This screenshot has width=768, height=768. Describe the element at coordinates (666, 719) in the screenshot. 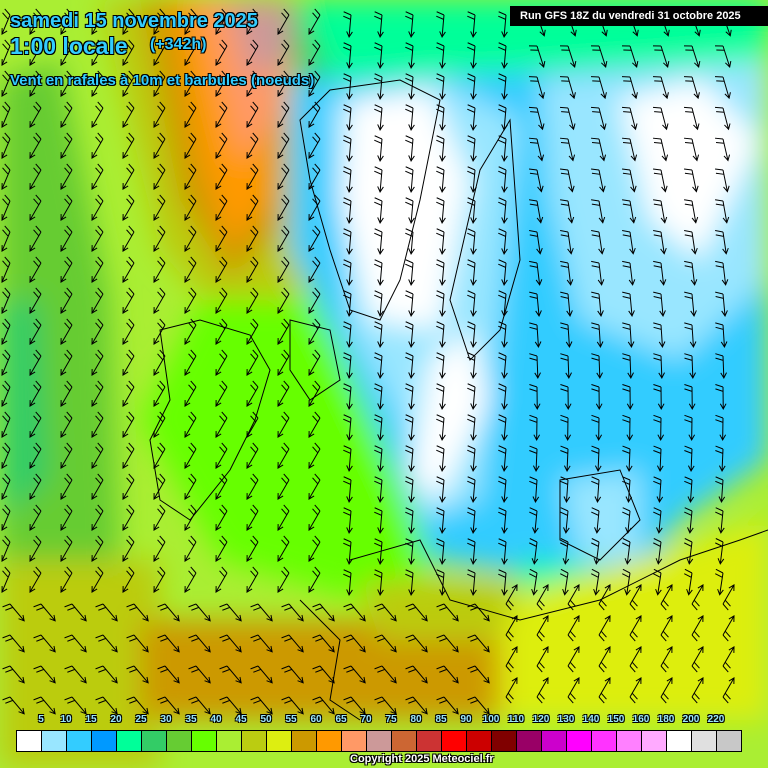

I see `legend-label: 180` at that location.